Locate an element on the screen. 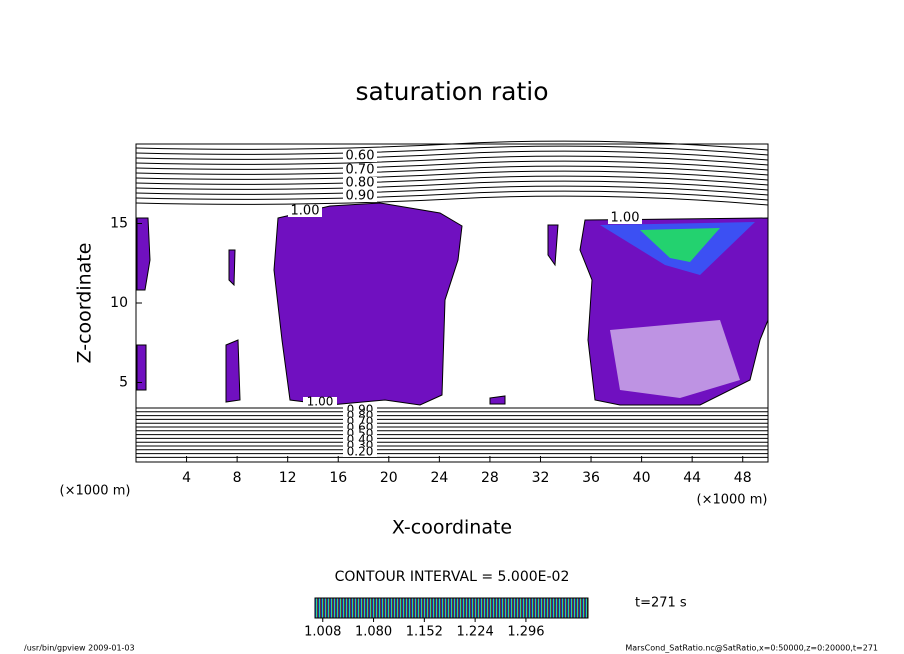  x-tick-label: 8 is located at coordinates (237, 478).